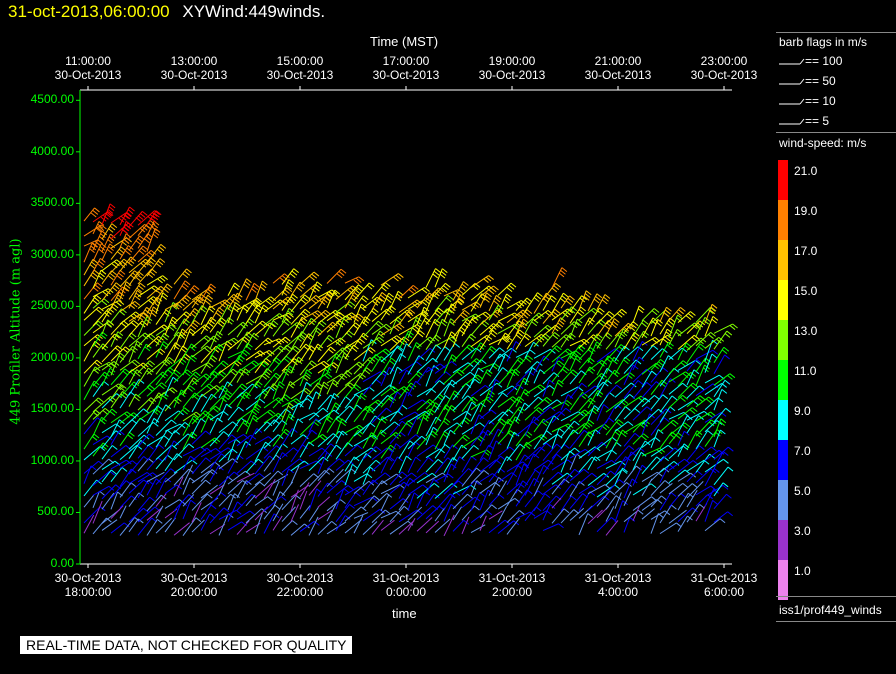  What do you see at coordinates (52, 99) in the screenshot?
I see `y-tick-label: 4500.00` at bounding box center [52, 99].